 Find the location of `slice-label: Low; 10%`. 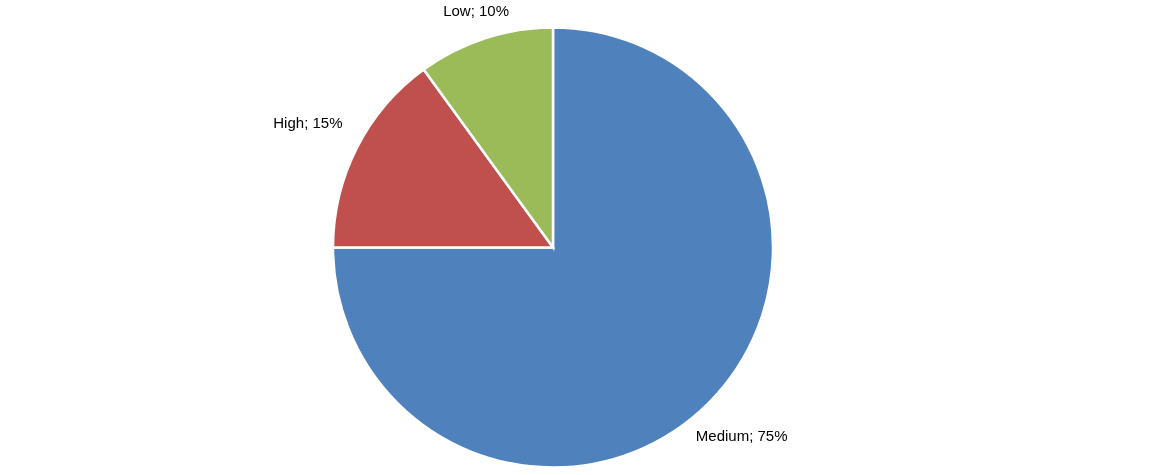

slice-label: Low; 10% is located at coordinates (476, 10).